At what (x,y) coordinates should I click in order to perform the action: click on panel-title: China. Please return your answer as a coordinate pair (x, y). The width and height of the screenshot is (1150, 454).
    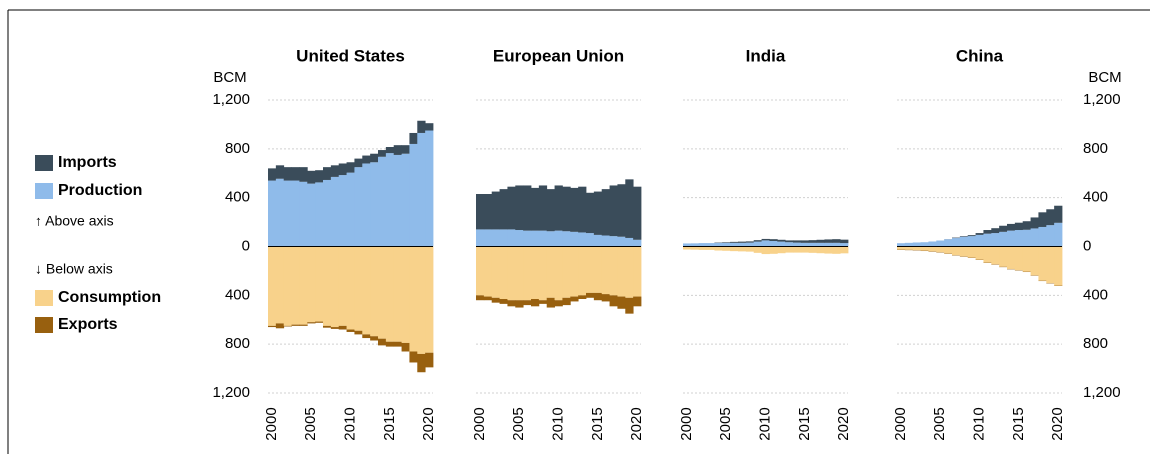
    Looking at the image, I should click on (980, 55).